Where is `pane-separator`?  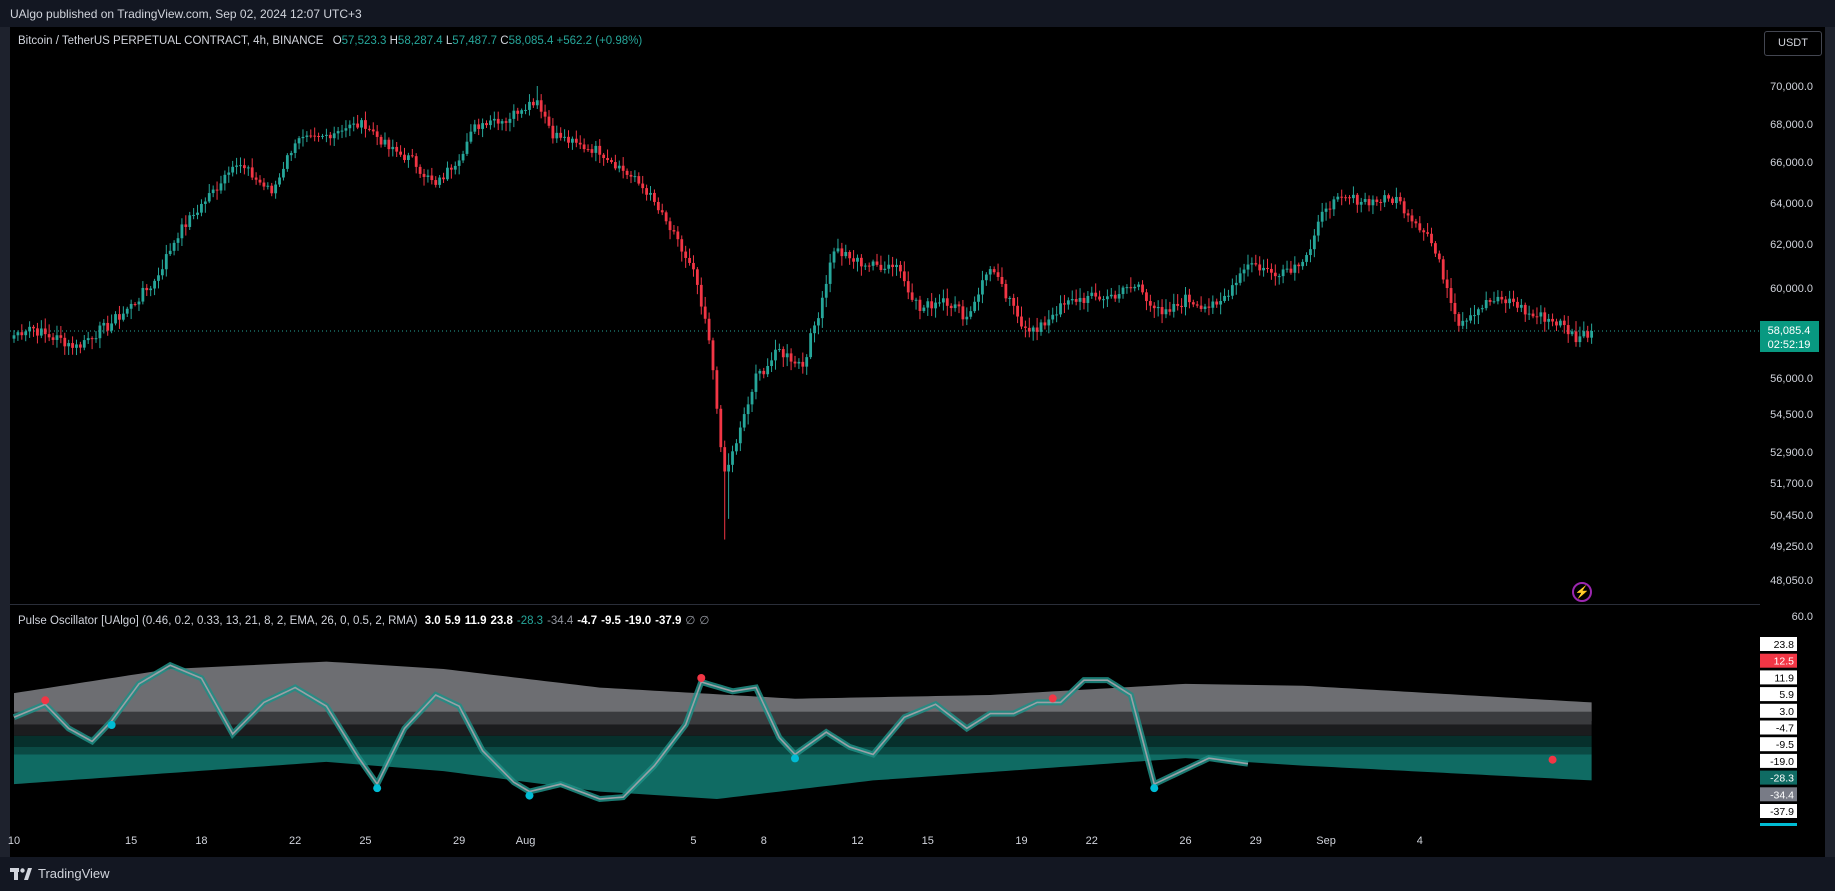 pane-separator is located at coordinates (885, 604).